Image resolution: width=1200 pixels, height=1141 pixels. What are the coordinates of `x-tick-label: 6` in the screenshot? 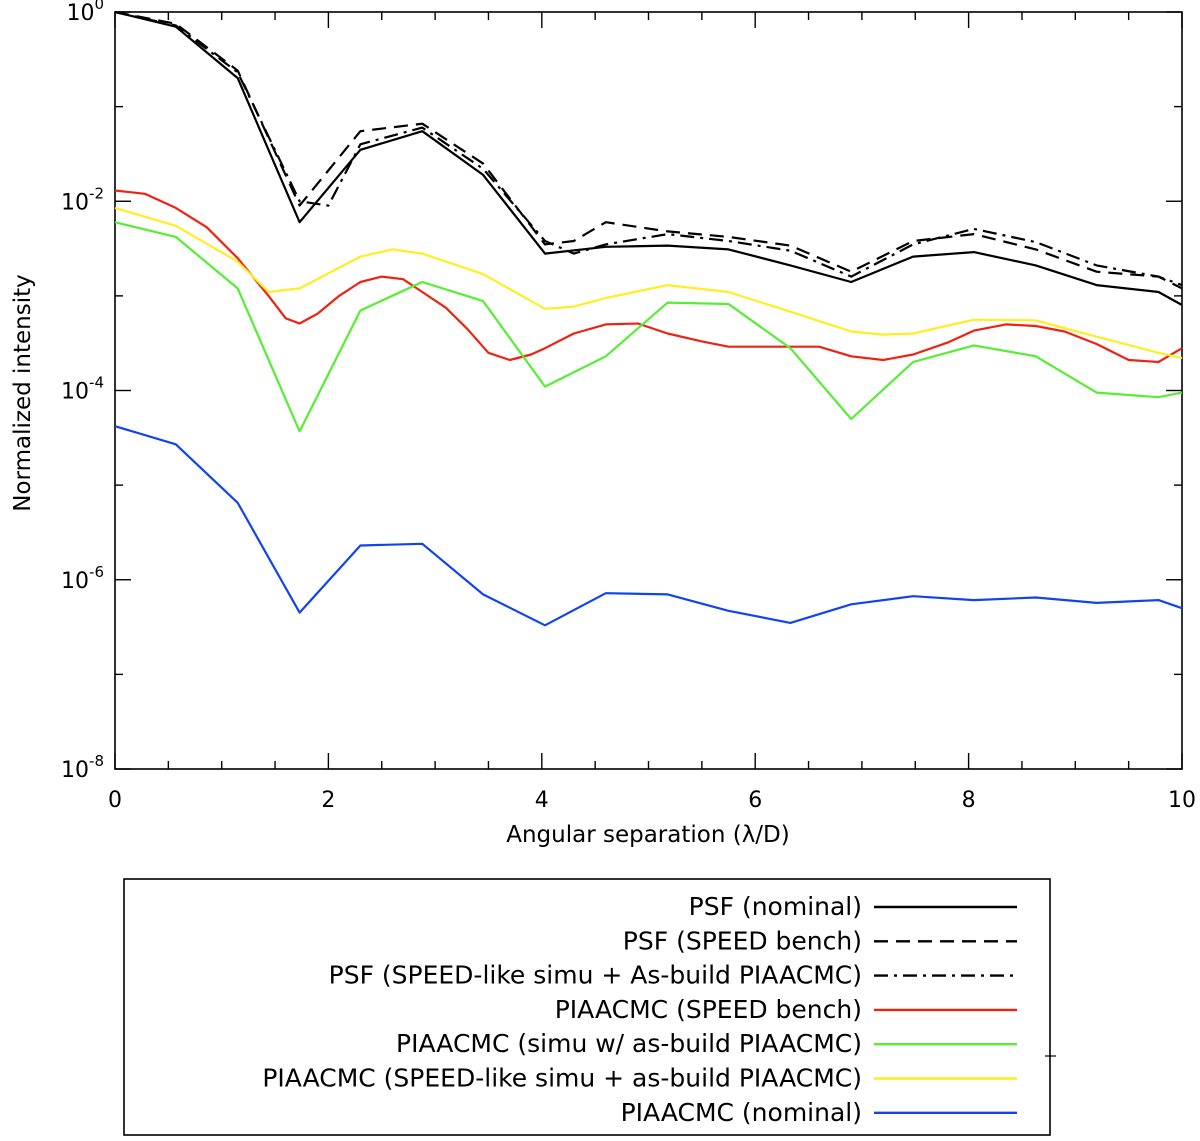 It's located at (755, 800).